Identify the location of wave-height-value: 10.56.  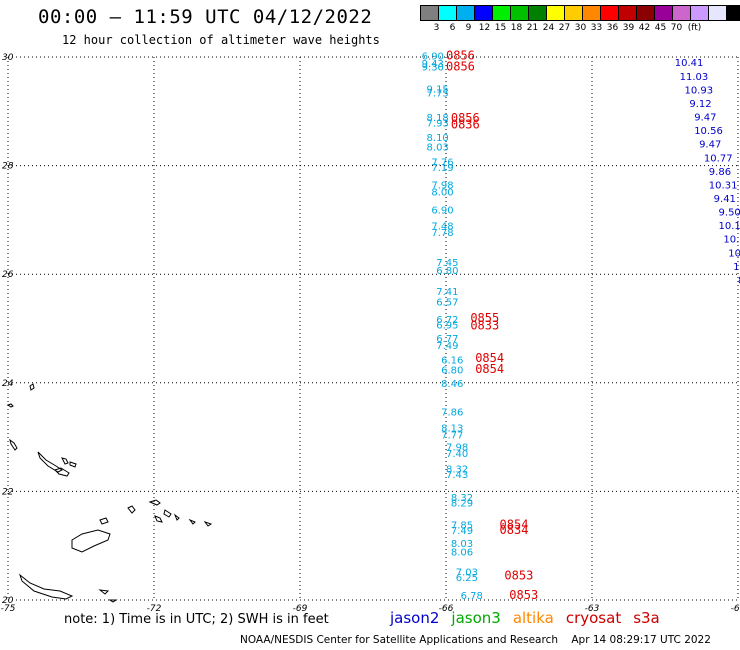
(708, 131).